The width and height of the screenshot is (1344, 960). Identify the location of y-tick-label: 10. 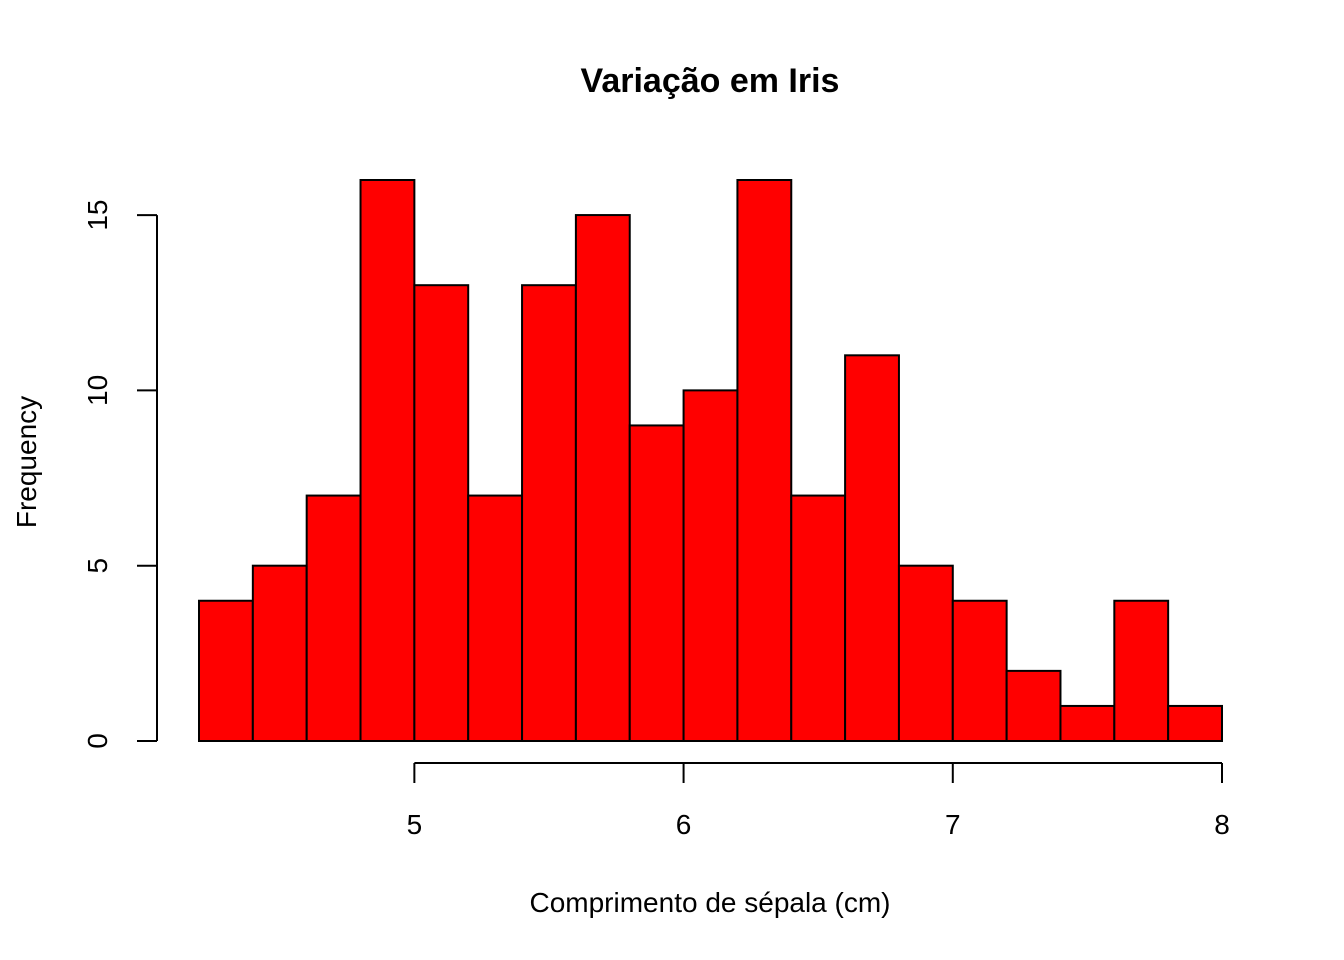
(97, 390).